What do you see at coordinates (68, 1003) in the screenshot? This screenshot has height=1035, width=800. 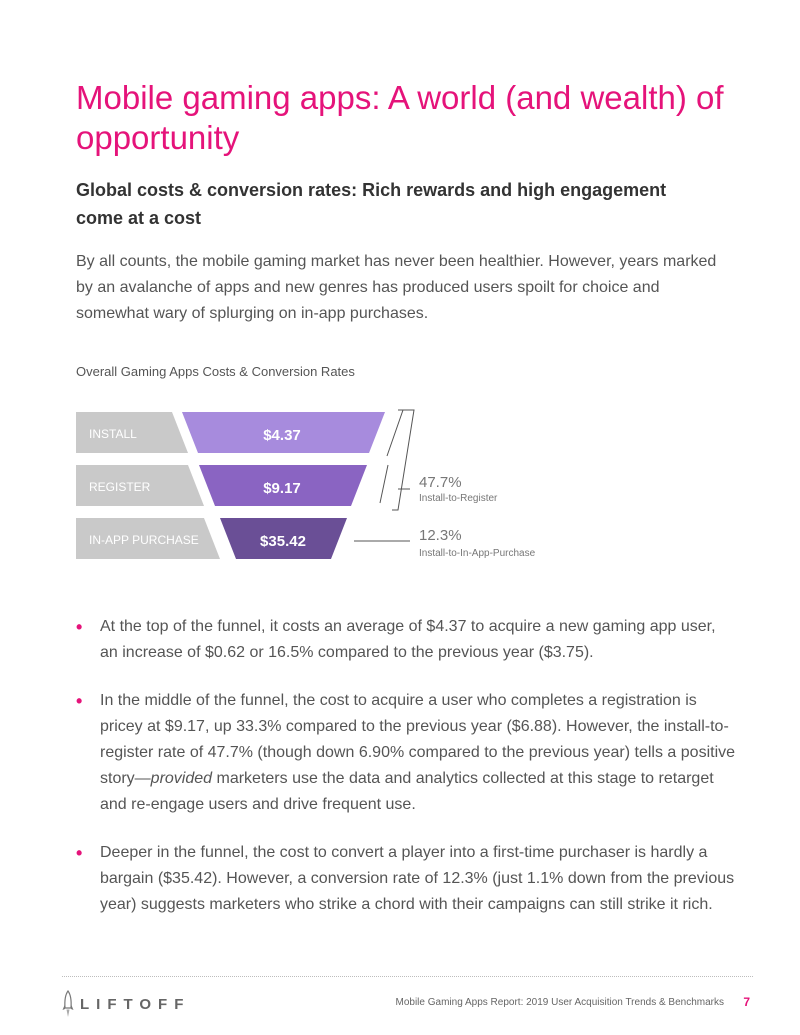 I see `rocket-icon` at bounding box center [68, 1003].